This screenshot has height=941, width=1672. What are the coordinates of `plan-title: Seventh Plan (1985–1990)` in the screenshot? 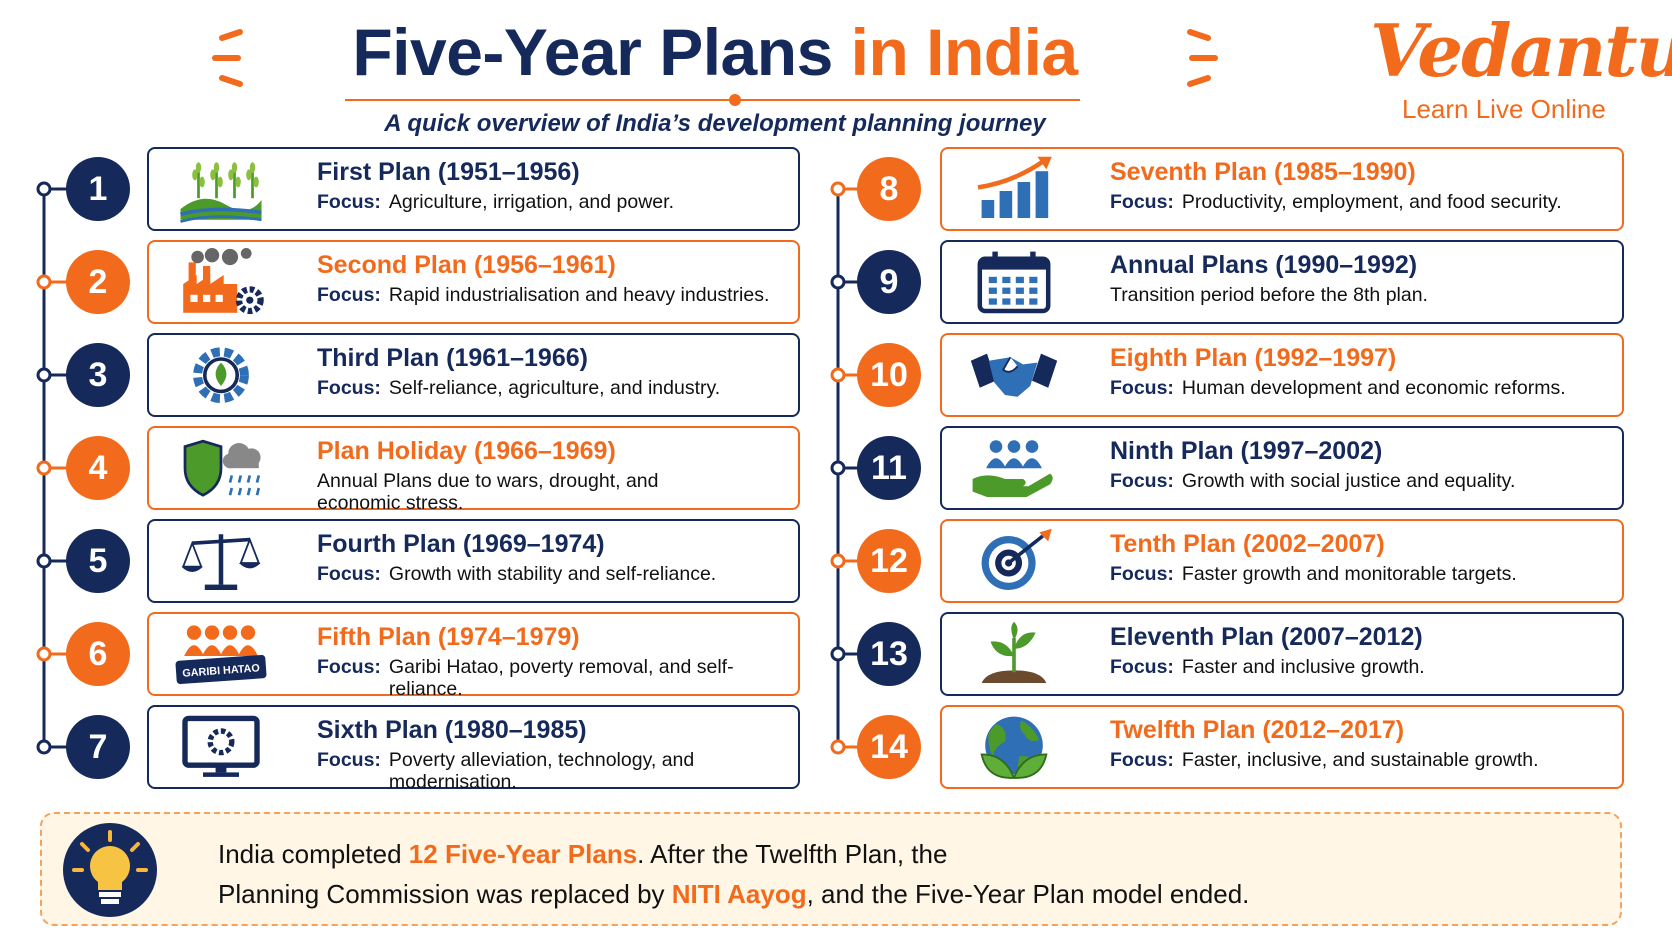 It's located at (1263, 172).